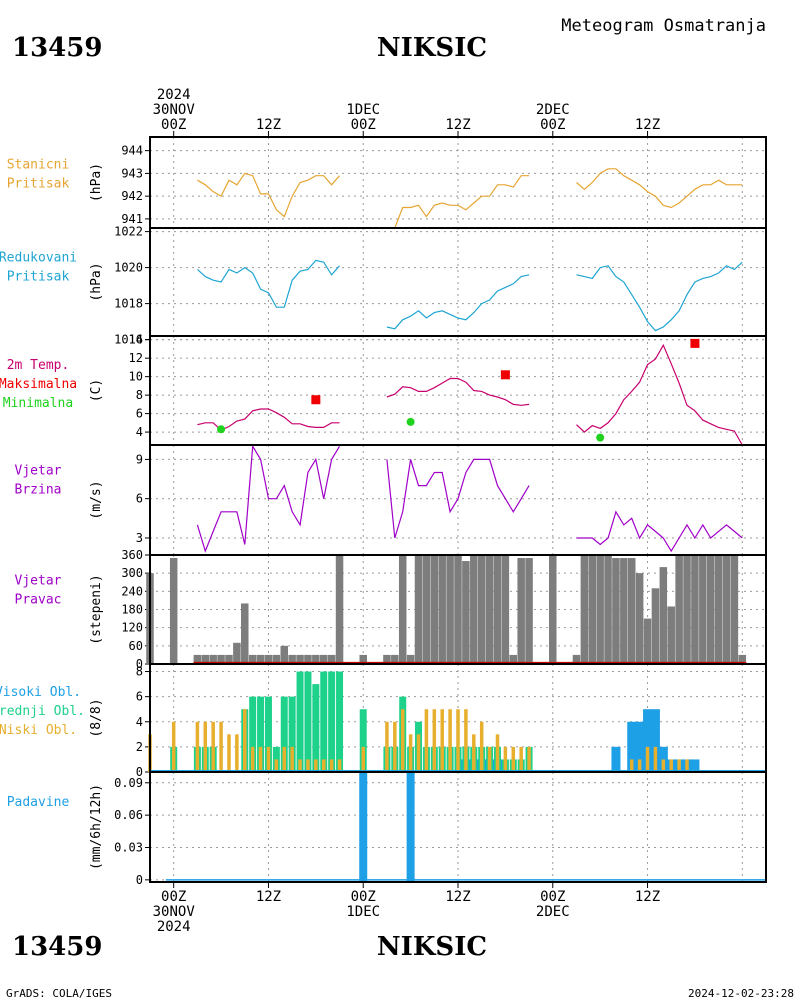 This screenshot has height=1000, width=800. I want to click on top-time-label: 2024, so click(174, 95).